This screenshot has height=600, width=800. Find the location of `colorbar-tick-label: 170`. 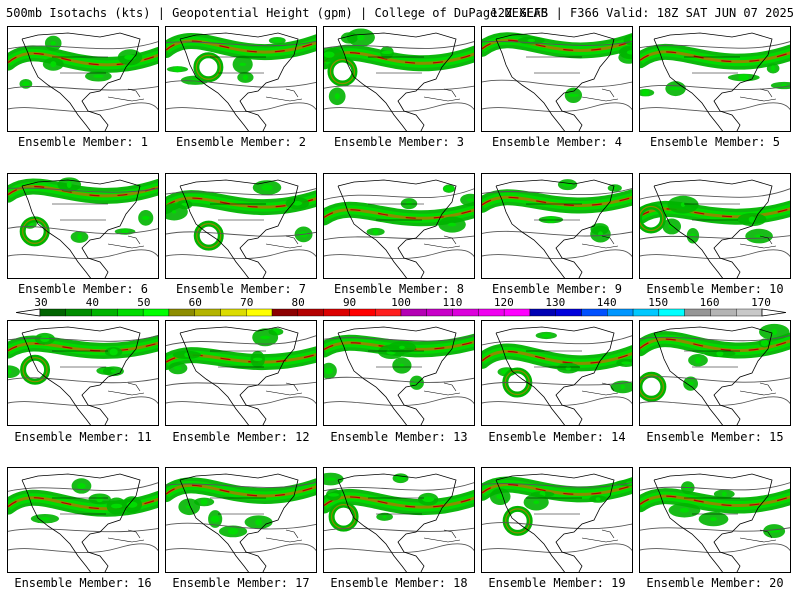

colorbar-tick-label: 170 is located at coordinates (761, 303).